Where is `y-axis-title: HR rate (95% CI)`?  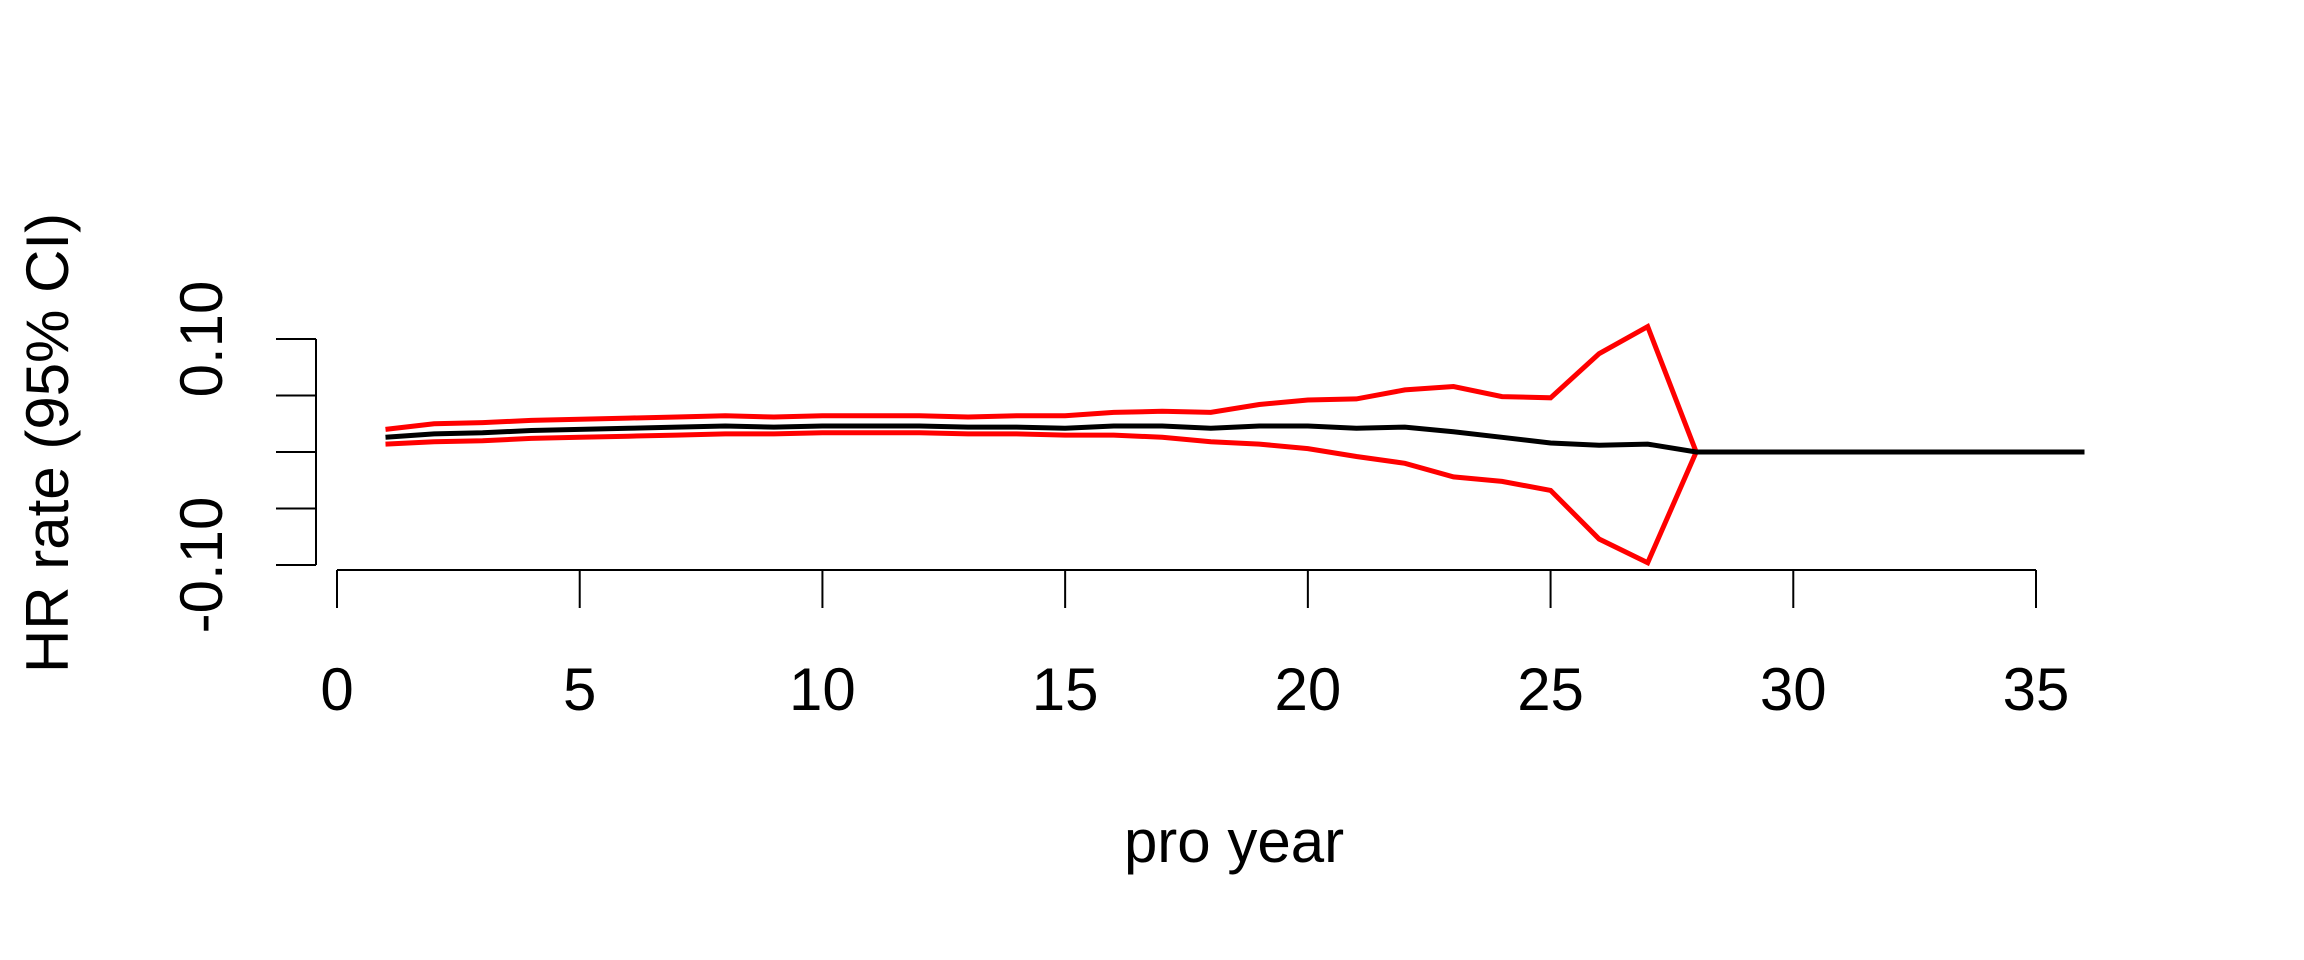 y-axis-title: HR rate (95% CI) is located at coordinates (47, 443).